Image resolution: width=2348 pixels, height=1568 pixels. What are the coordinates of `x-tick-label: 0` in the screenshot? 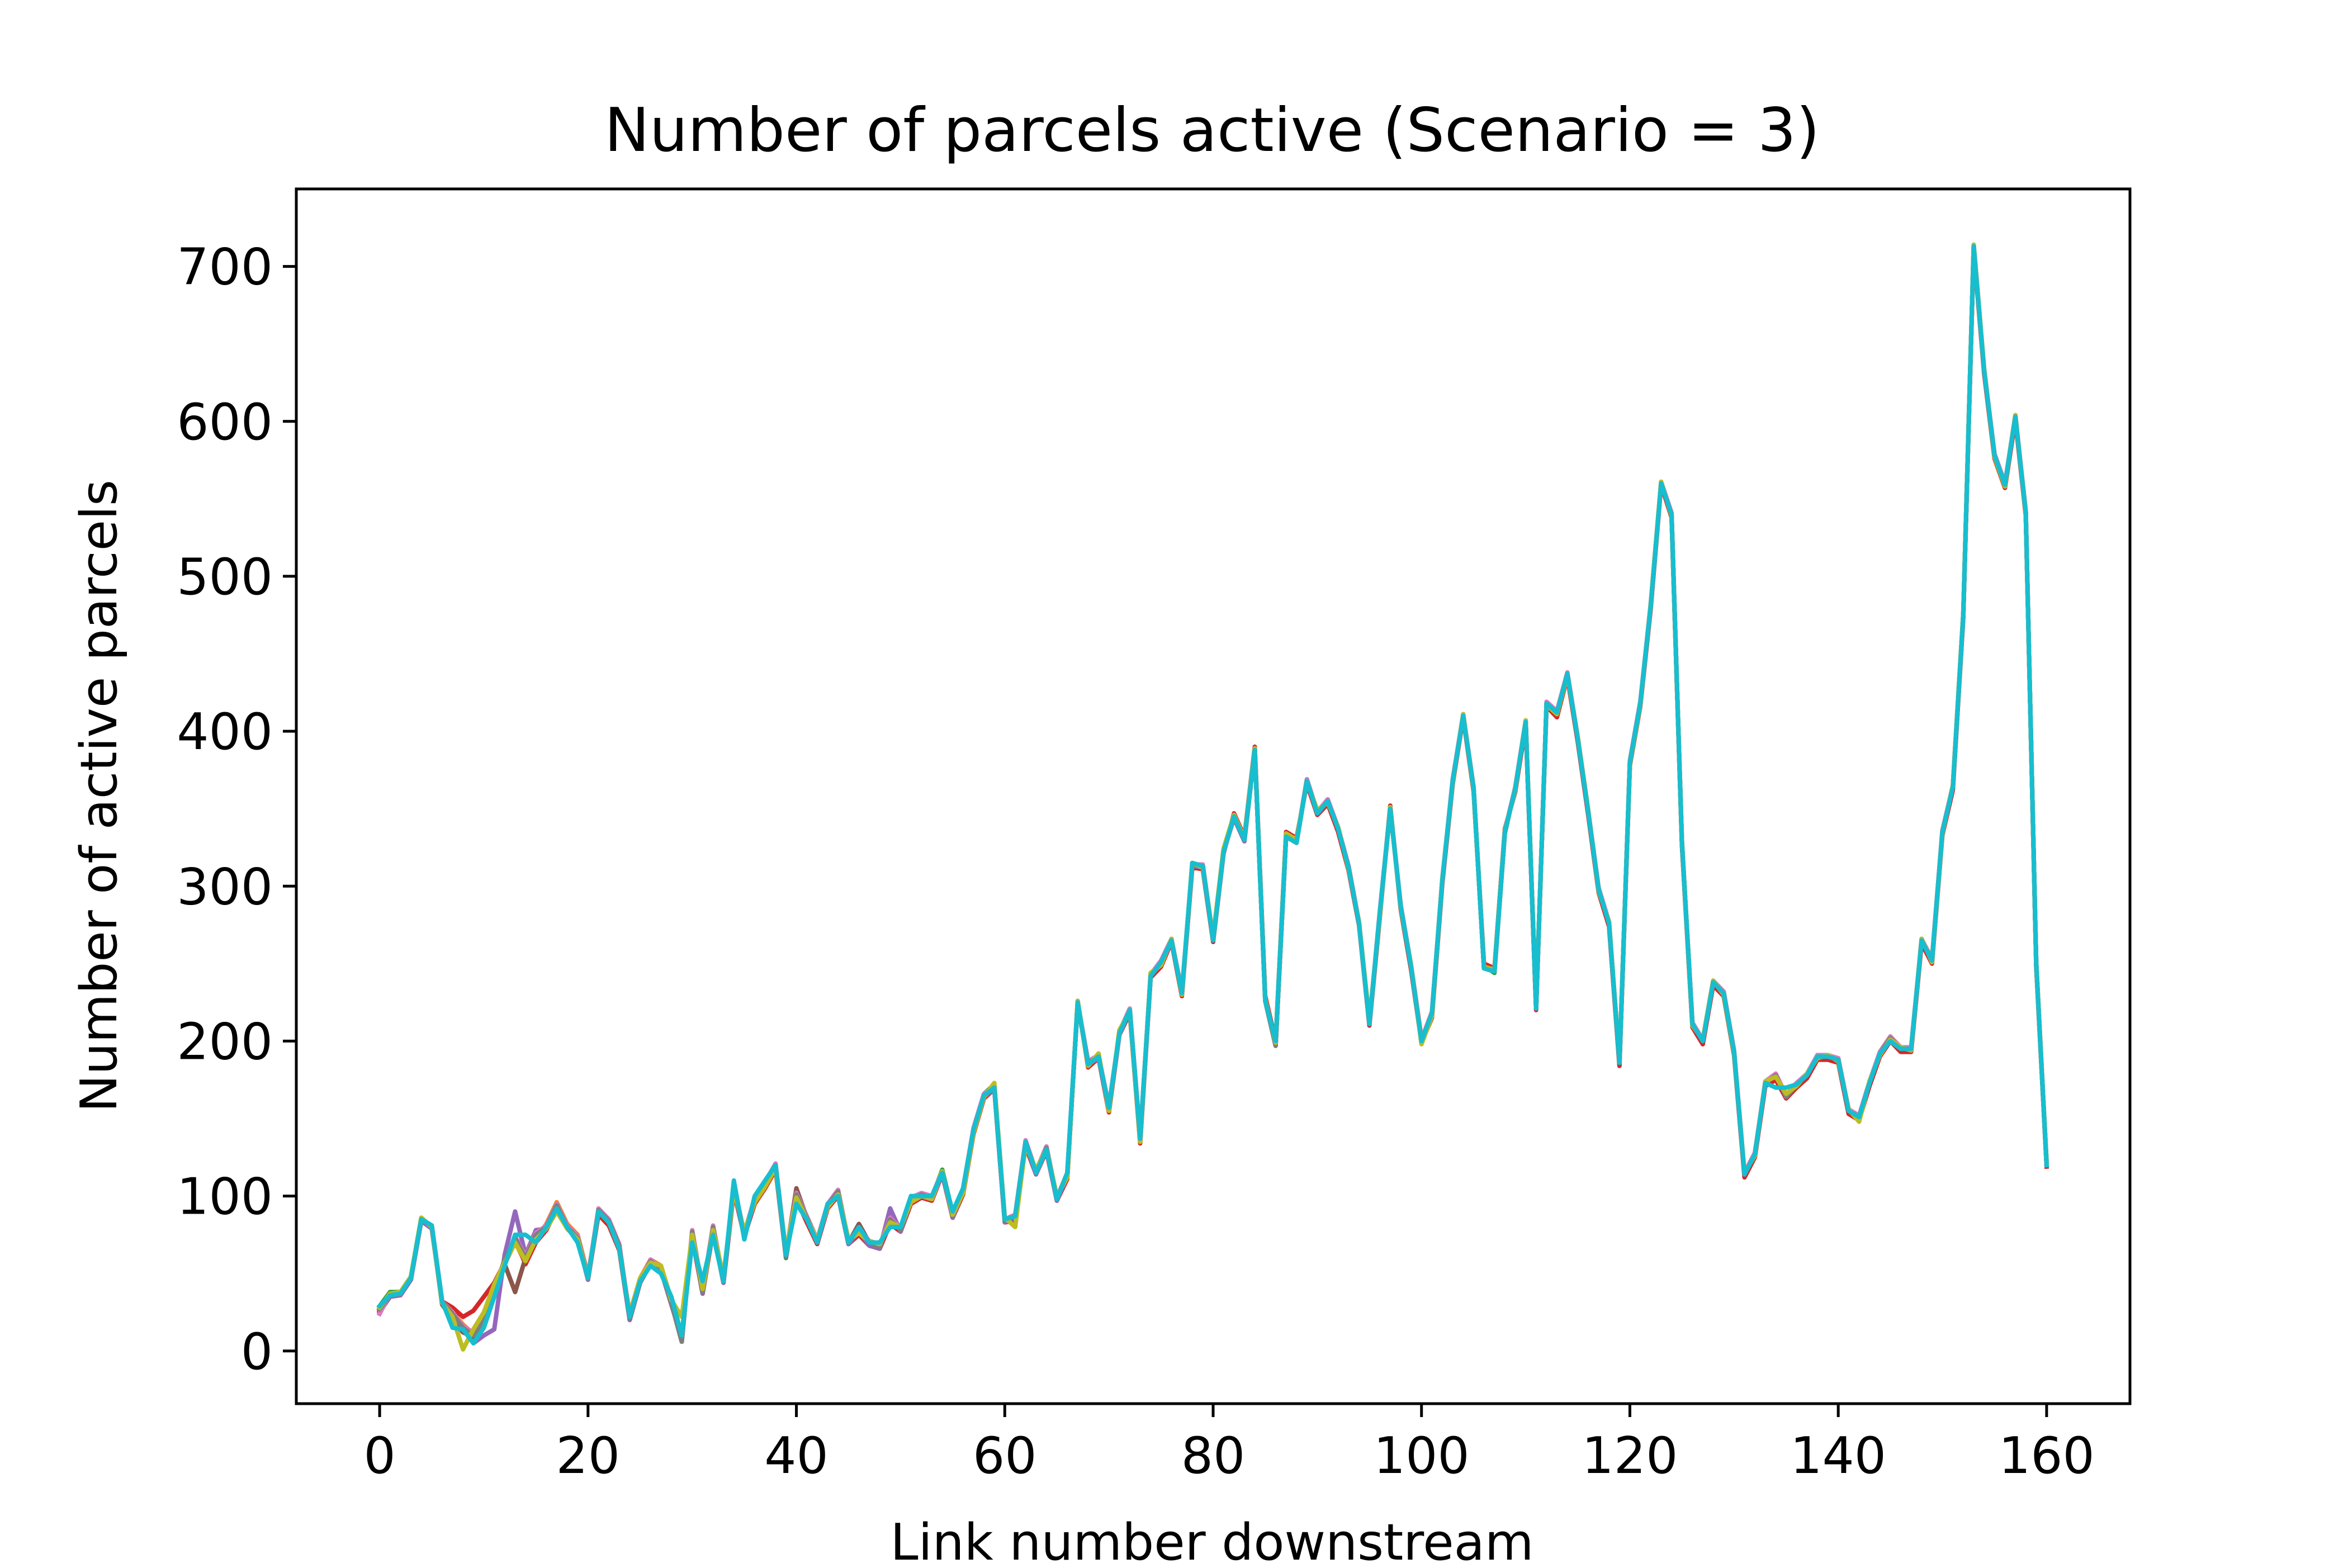 It's located at (379, 1456).